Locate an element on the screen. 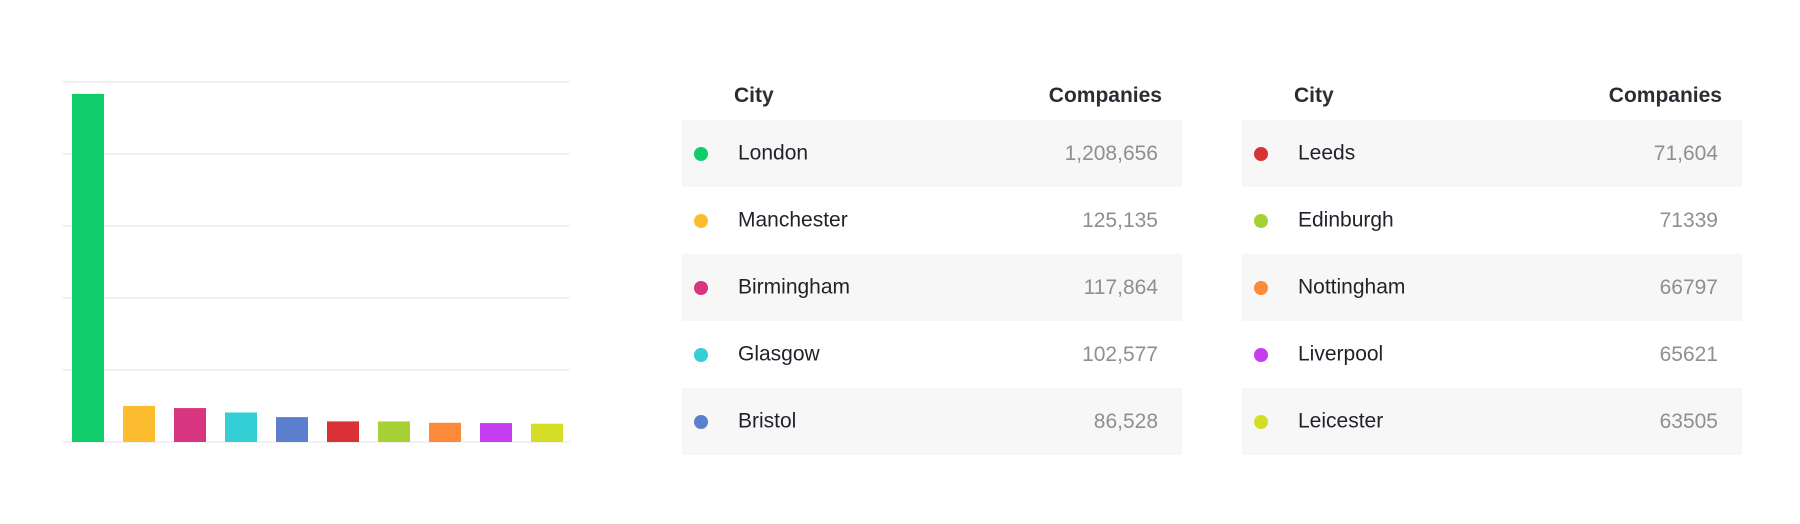  city-name: Manchester is located at coordinates (793, 220).